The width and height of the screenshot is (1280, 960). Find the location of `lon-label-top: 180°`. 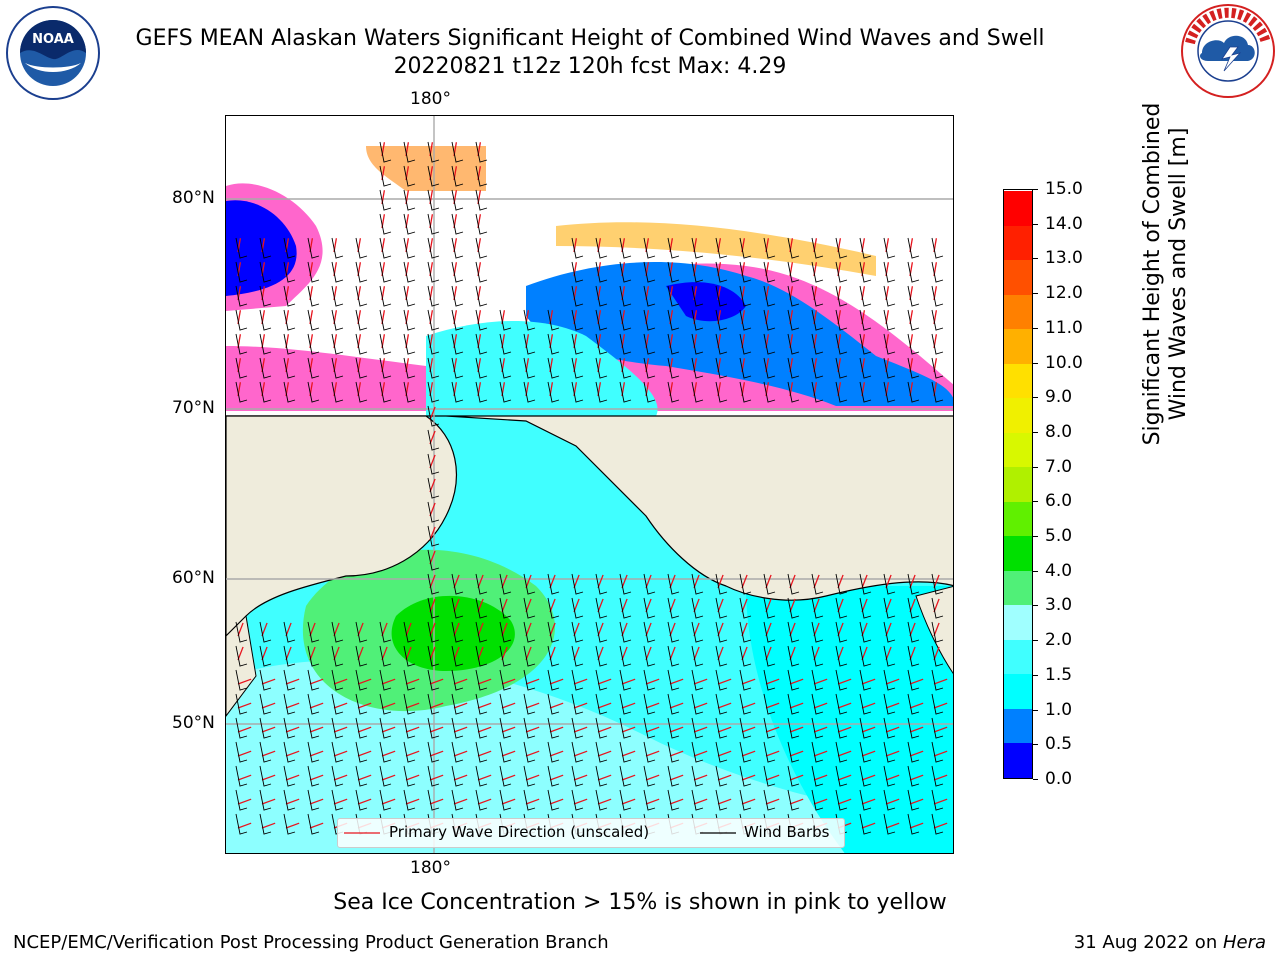

lon-label-top: 180° is located at coordinates (430, 99).